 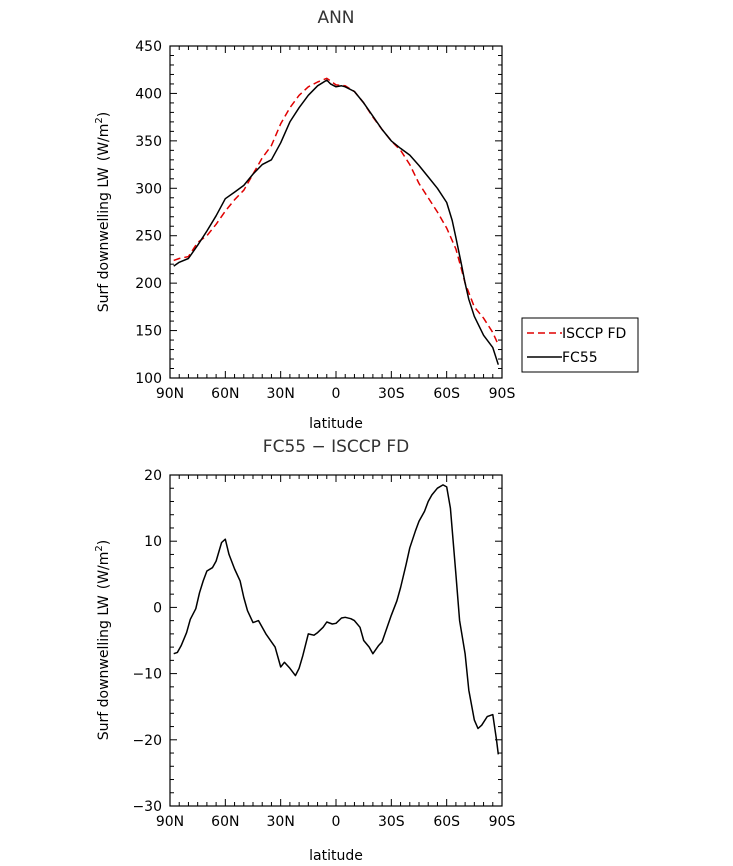 I want to click on y-tick-label: −30, so click(x=147, y=807).